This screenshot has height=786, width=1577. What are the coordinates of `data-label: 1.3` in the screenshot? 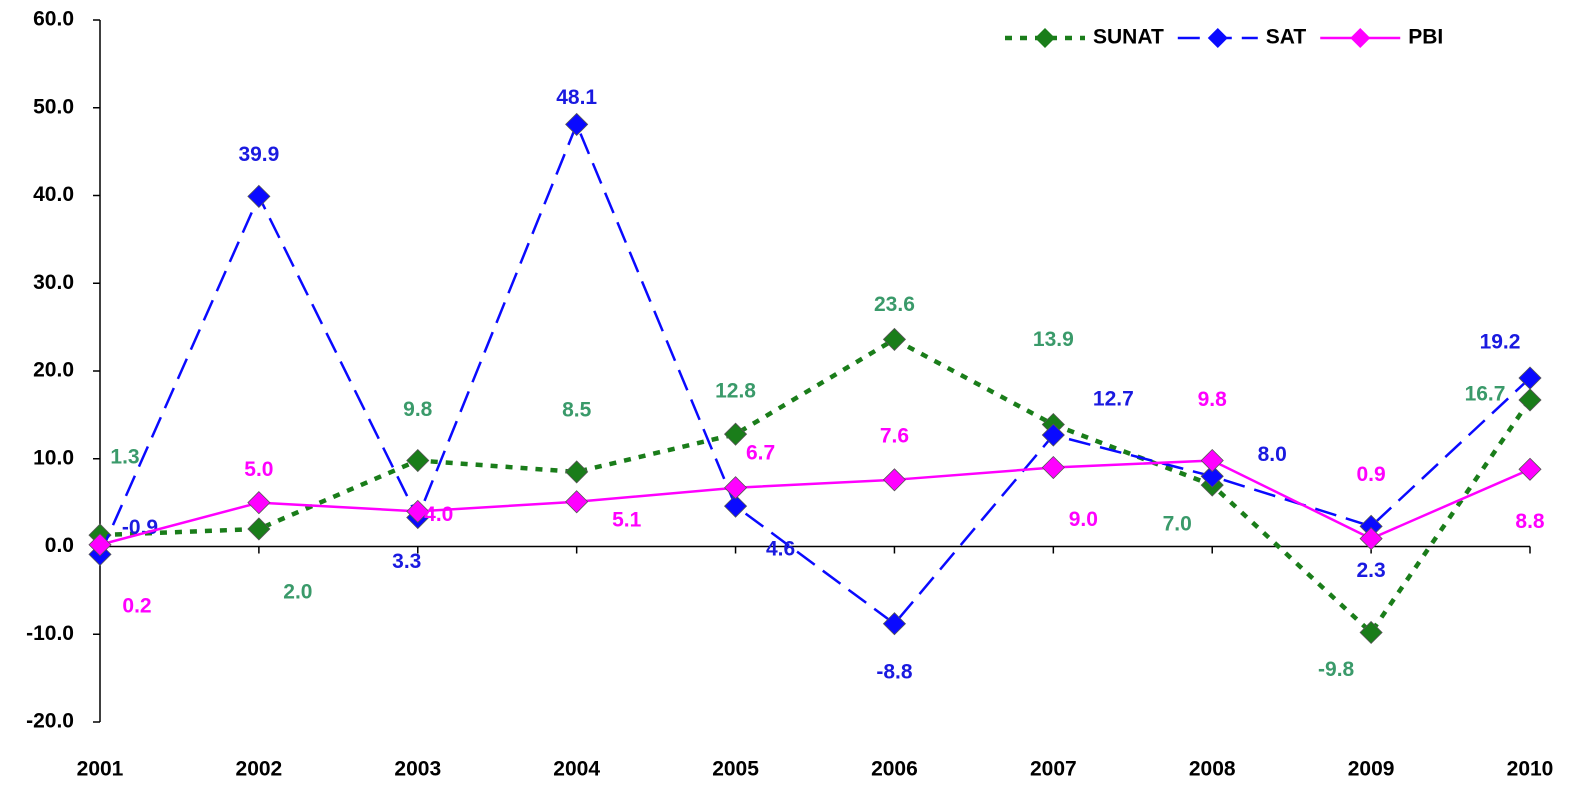 It's located at (124, 457).